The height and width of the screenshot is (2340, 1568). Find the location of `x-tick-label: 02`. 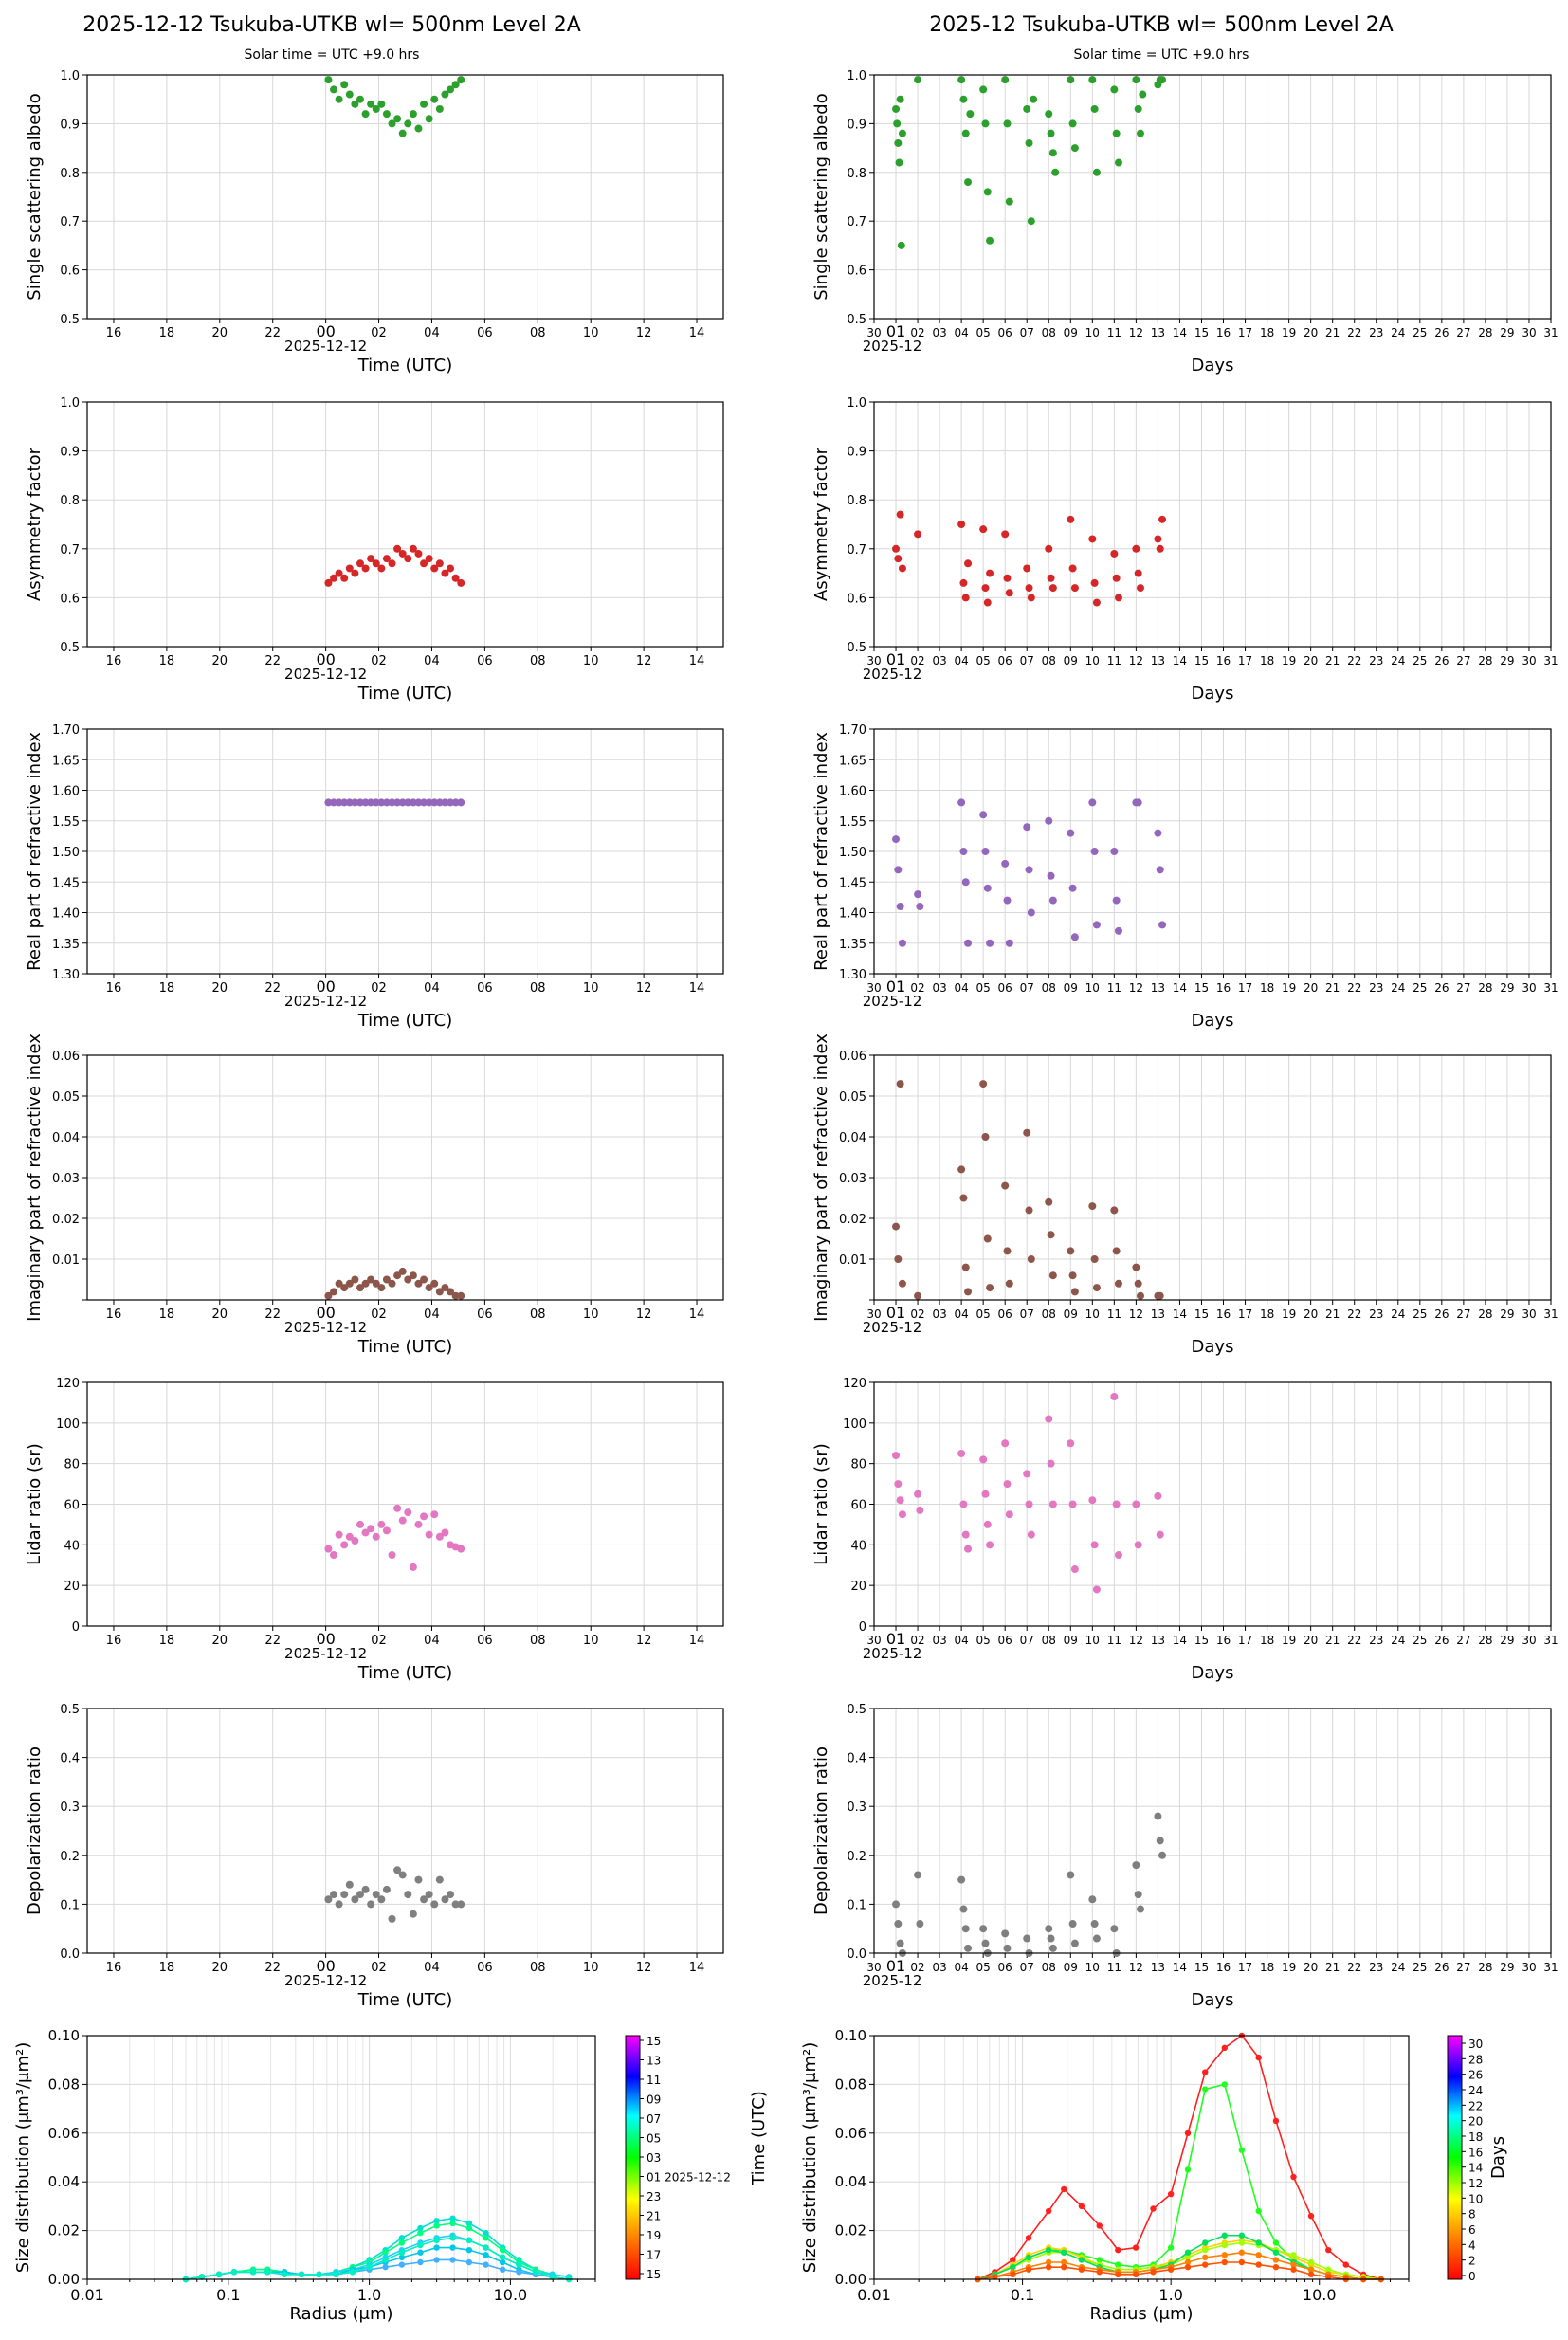

x-tick-label: 02 is located at coordinates (379, 333).